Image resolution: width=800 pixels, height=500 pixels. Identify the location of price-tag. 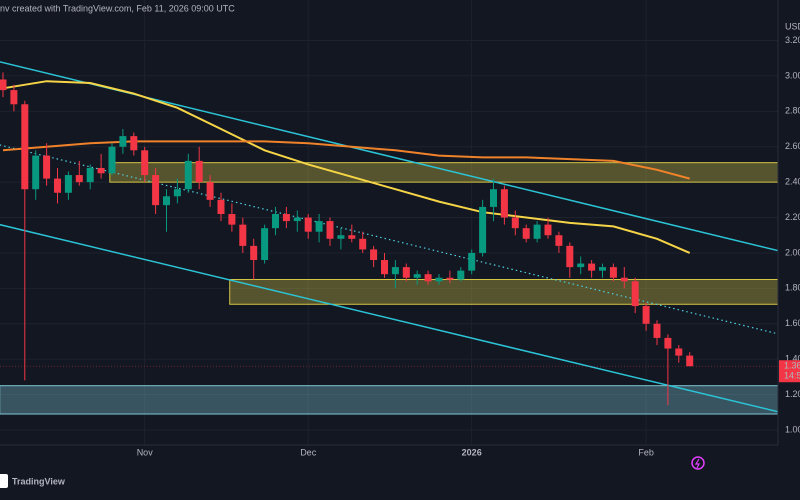
(789, 371).